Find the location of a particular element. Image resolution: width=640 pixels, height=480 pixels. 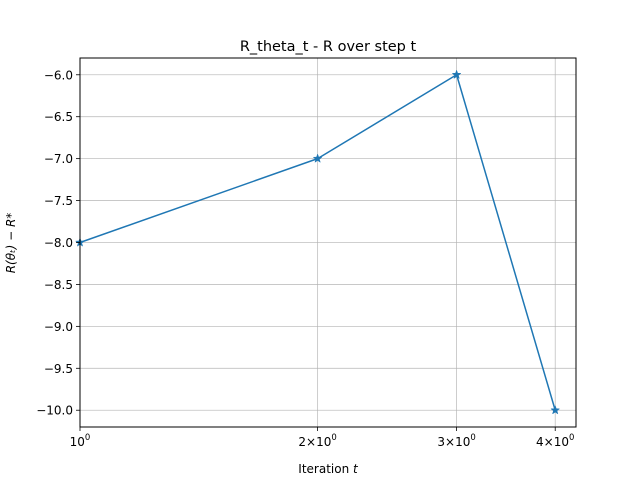

y-tick-label: −8.0 is located at coordinates (58, 243).